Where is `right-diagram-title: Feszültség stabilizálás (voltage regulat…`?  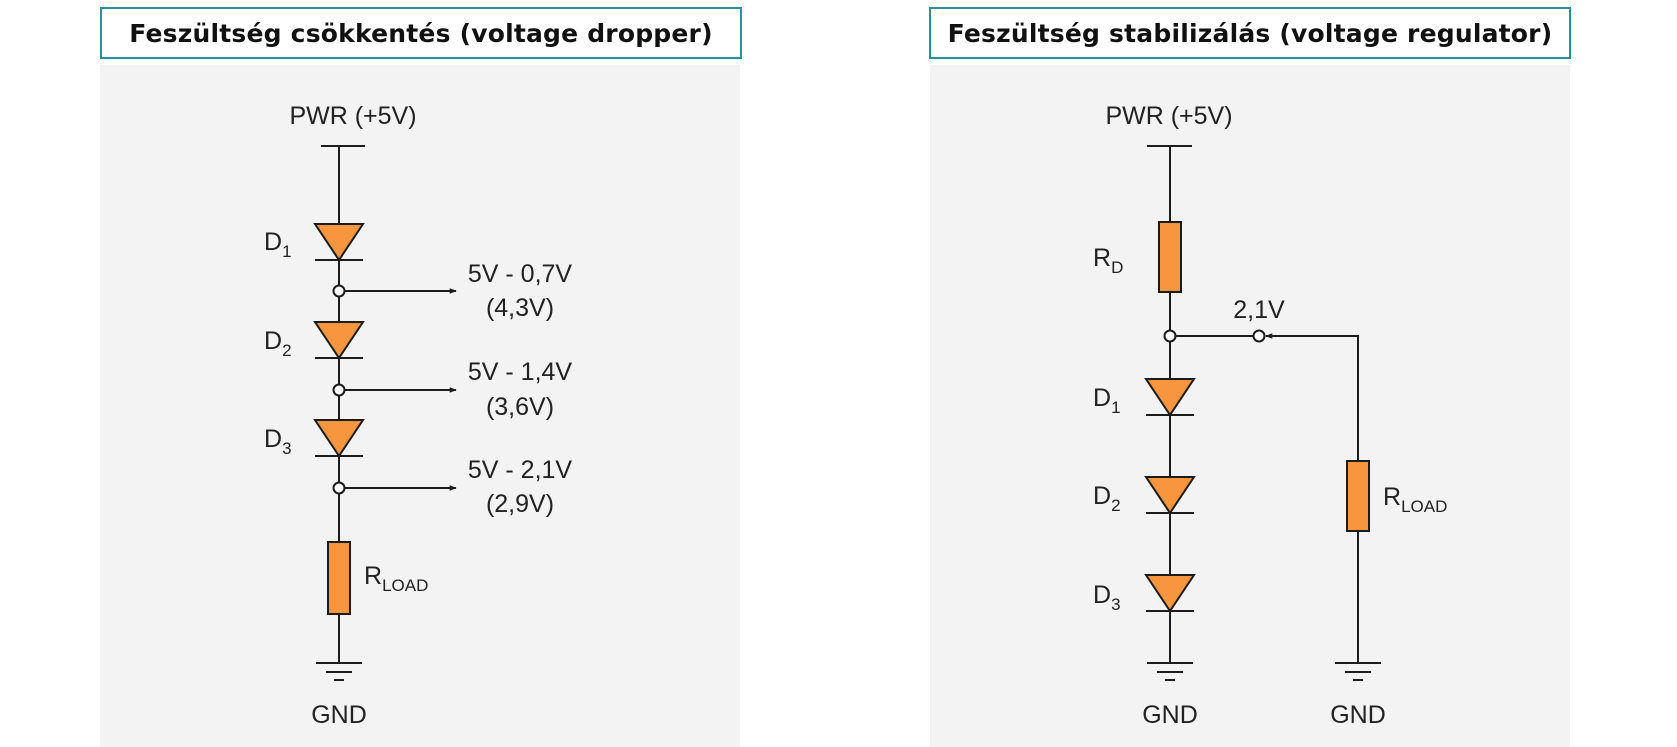 right-diagram-title: Feszültség stabilizálás (voltage regulat… is located at coordinates (1250, 33).